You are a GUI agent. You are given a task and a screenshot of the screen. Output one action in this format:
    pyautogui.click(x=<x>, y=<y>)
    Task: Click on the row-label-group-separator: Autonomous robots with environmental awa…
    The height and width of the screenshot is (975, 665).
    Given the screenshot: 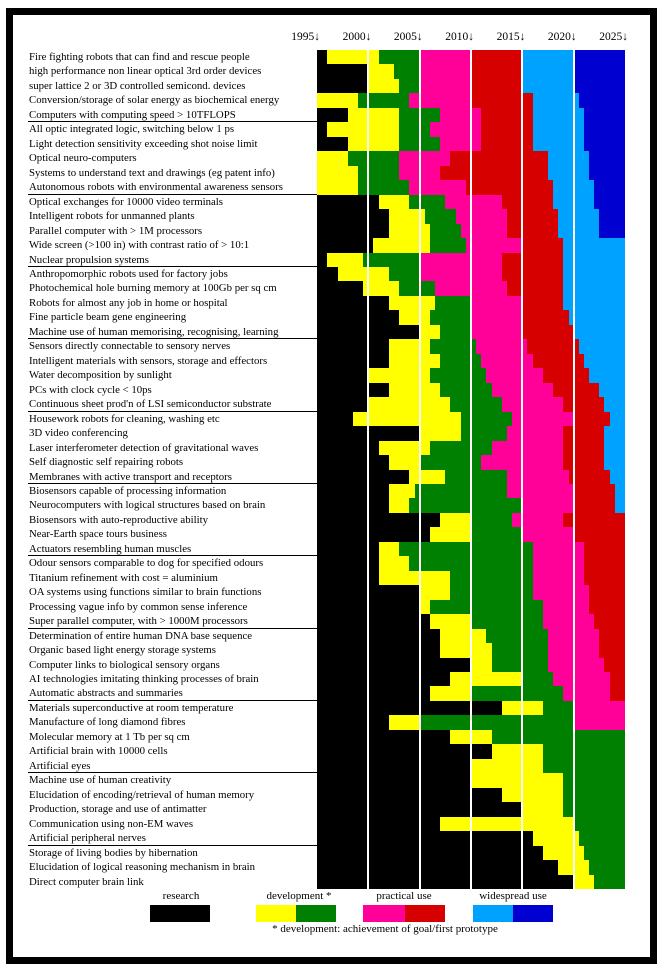 What is the action you would take?
    pyautogui.click(x=172, y=187)
    